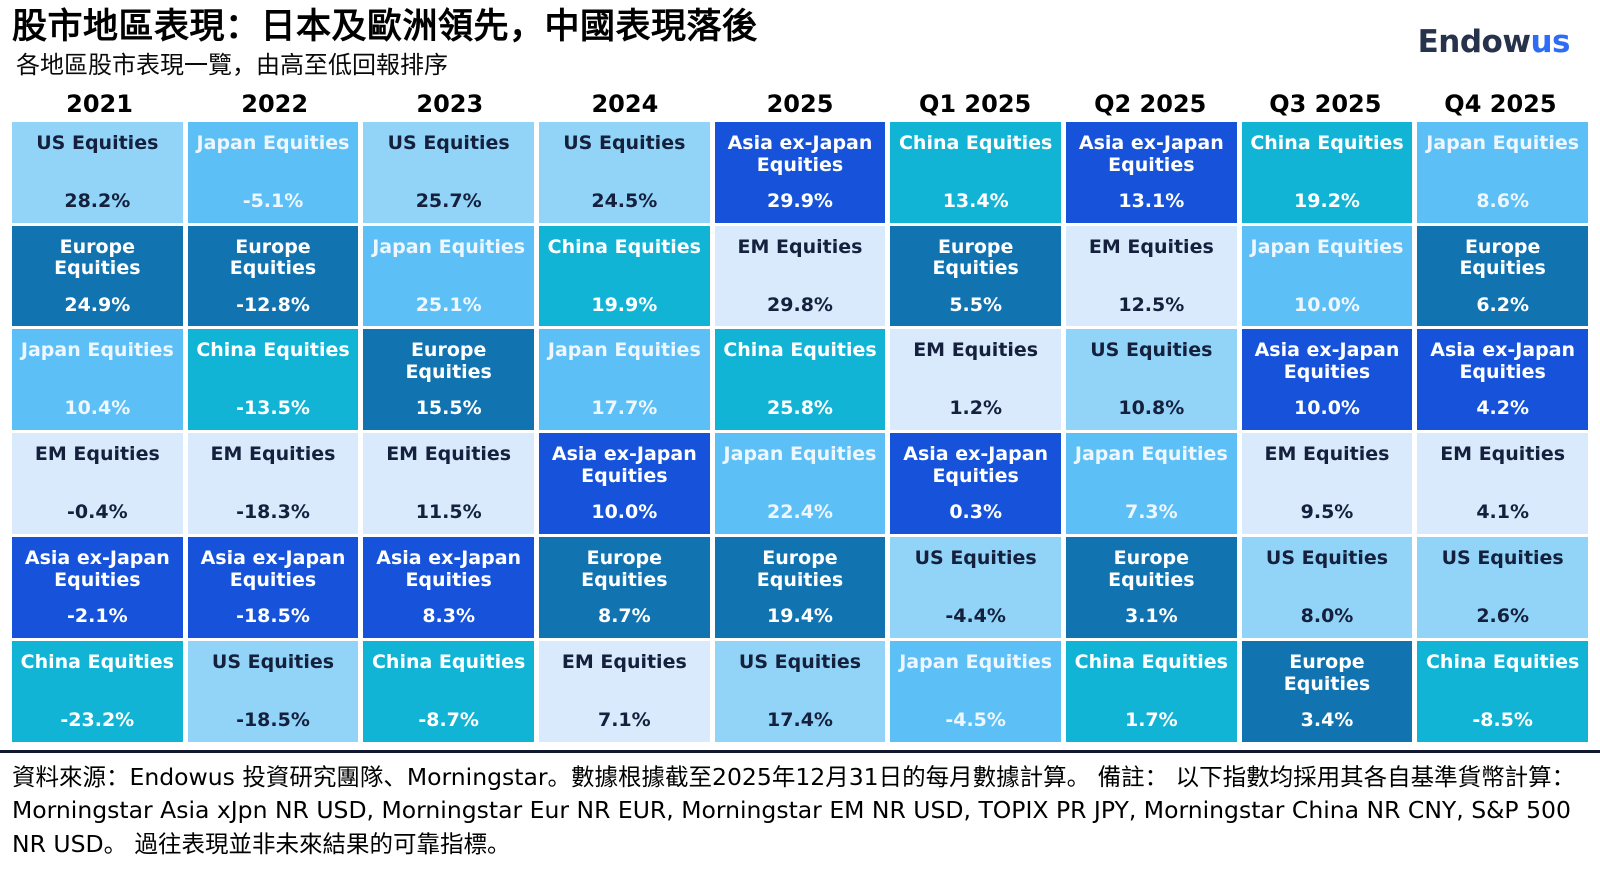  What do you see at coordinates (273, 408) in the screenshot?
I see `return-value: -13.5%` at bounding box center [273, 408].